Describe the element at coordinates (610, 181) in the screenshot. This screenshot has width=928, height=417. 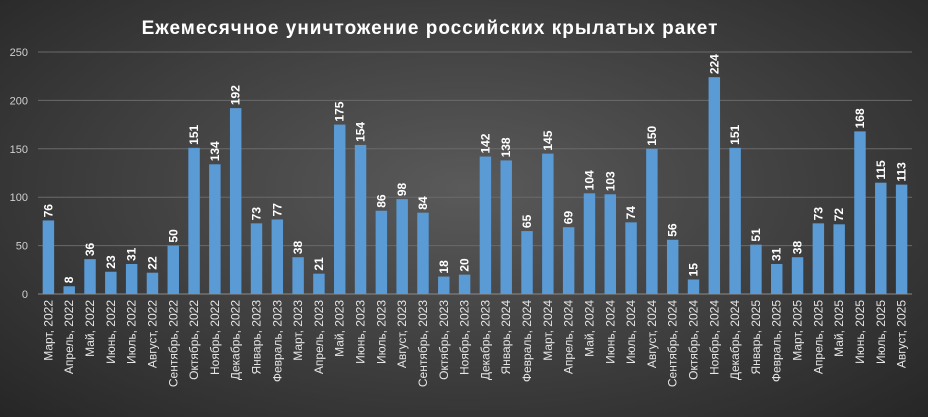
I see `data-label: 103` at that location.